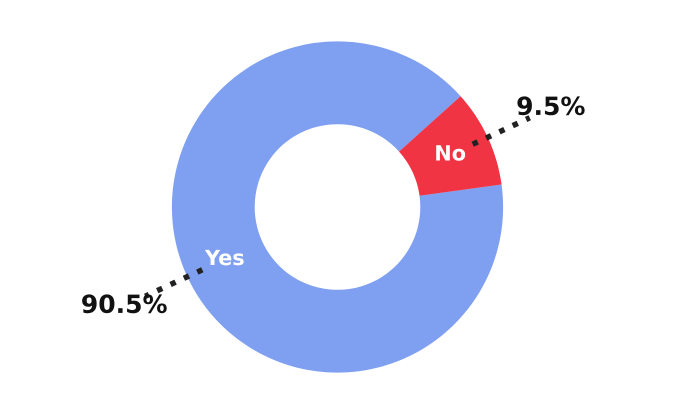 The image size is (675, 414). I want to click on donut-slice, so click(450, 146).